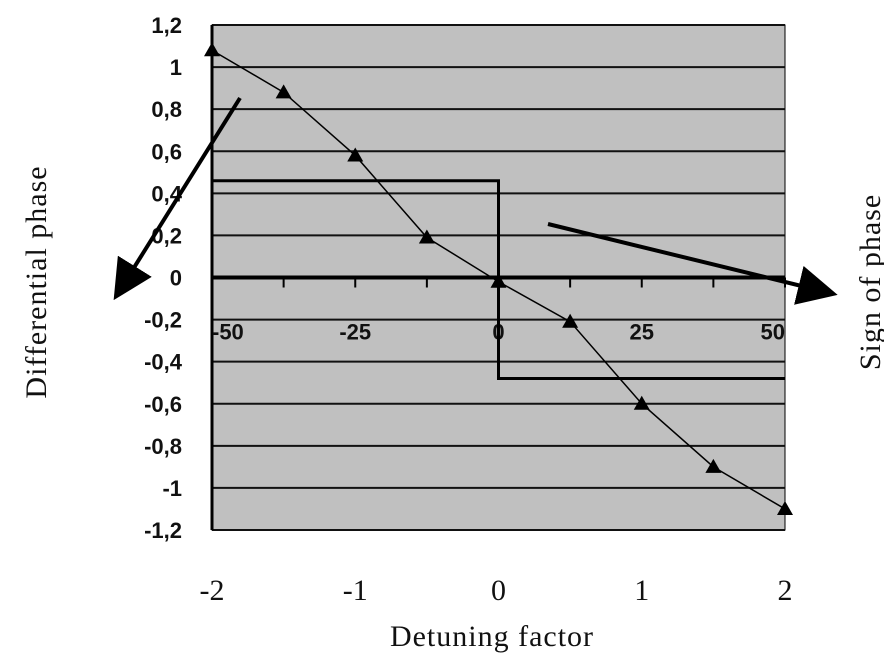  Describe the element at coordinates (176, 278) in the screenshot. I see `y-tick-label: 0` at that location.